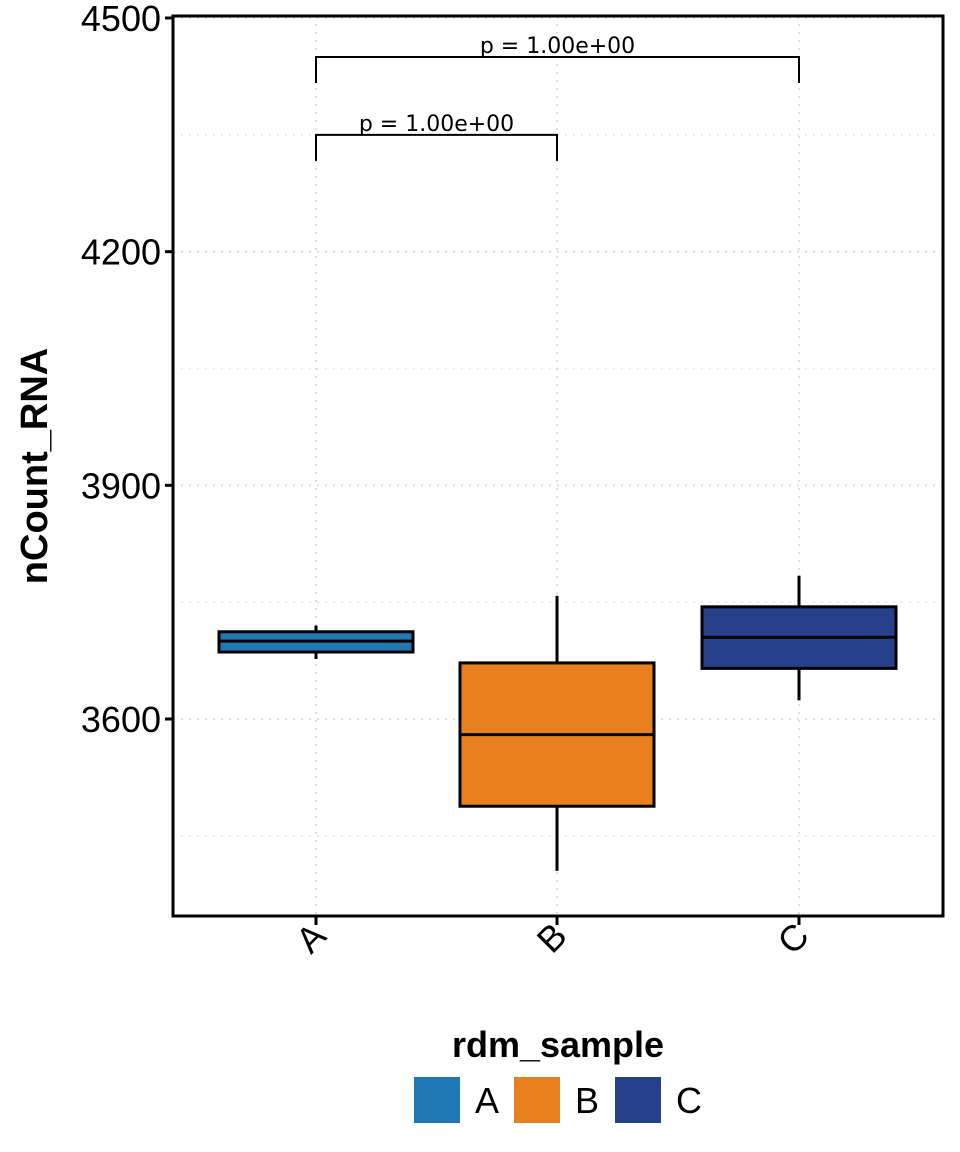 The width and height of the screenshot is (960, 1152). I want to click on comparison-A-C: p = 1.00e+00, so click(557, 58).